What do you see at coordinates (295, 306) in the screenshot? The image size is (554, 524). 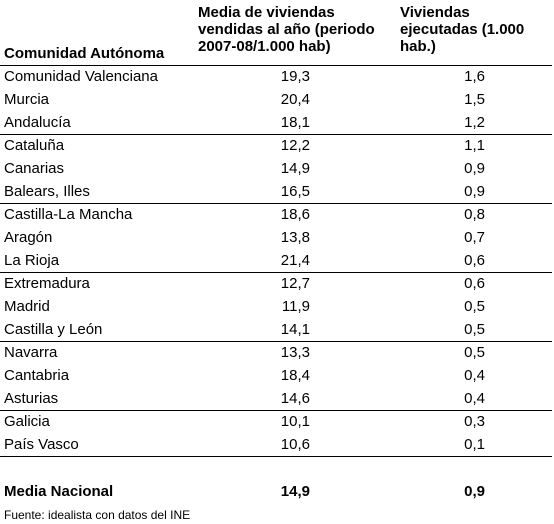 I see `row-sold: 11,9` at bounding box center [295, 306].